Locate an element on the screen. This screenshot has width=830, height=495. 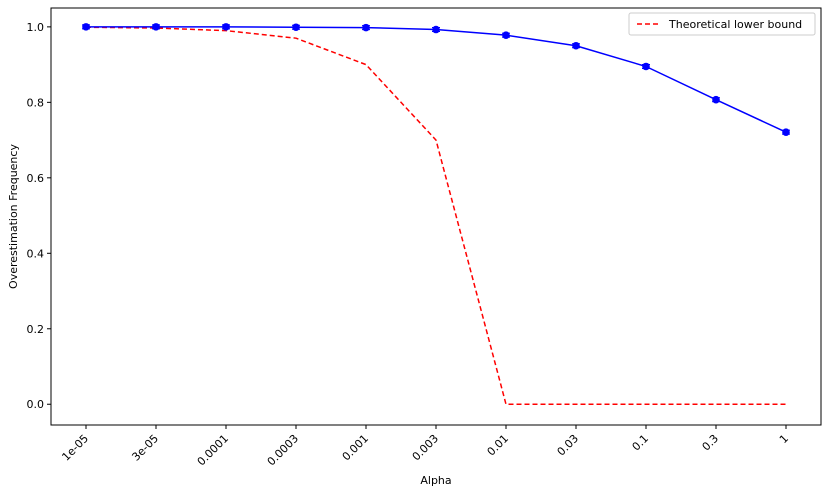
x-tick-label: 1 is located at coordinates (784, 439).